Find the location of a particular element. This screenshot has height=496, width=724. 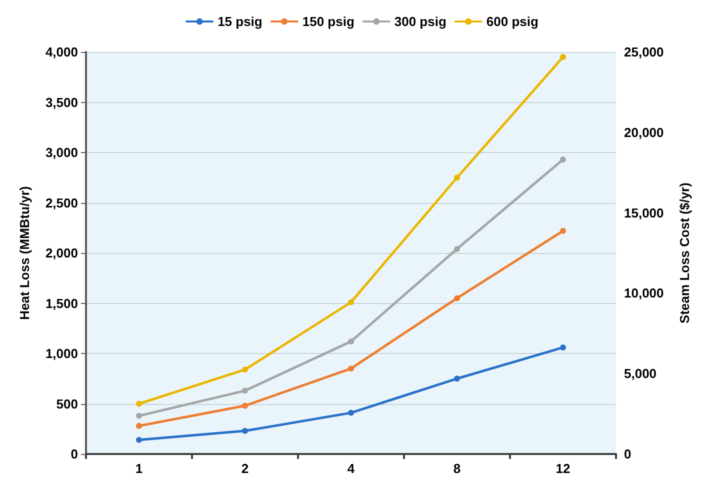

x-tick-label: 1 is located at coordinates (139, 468).